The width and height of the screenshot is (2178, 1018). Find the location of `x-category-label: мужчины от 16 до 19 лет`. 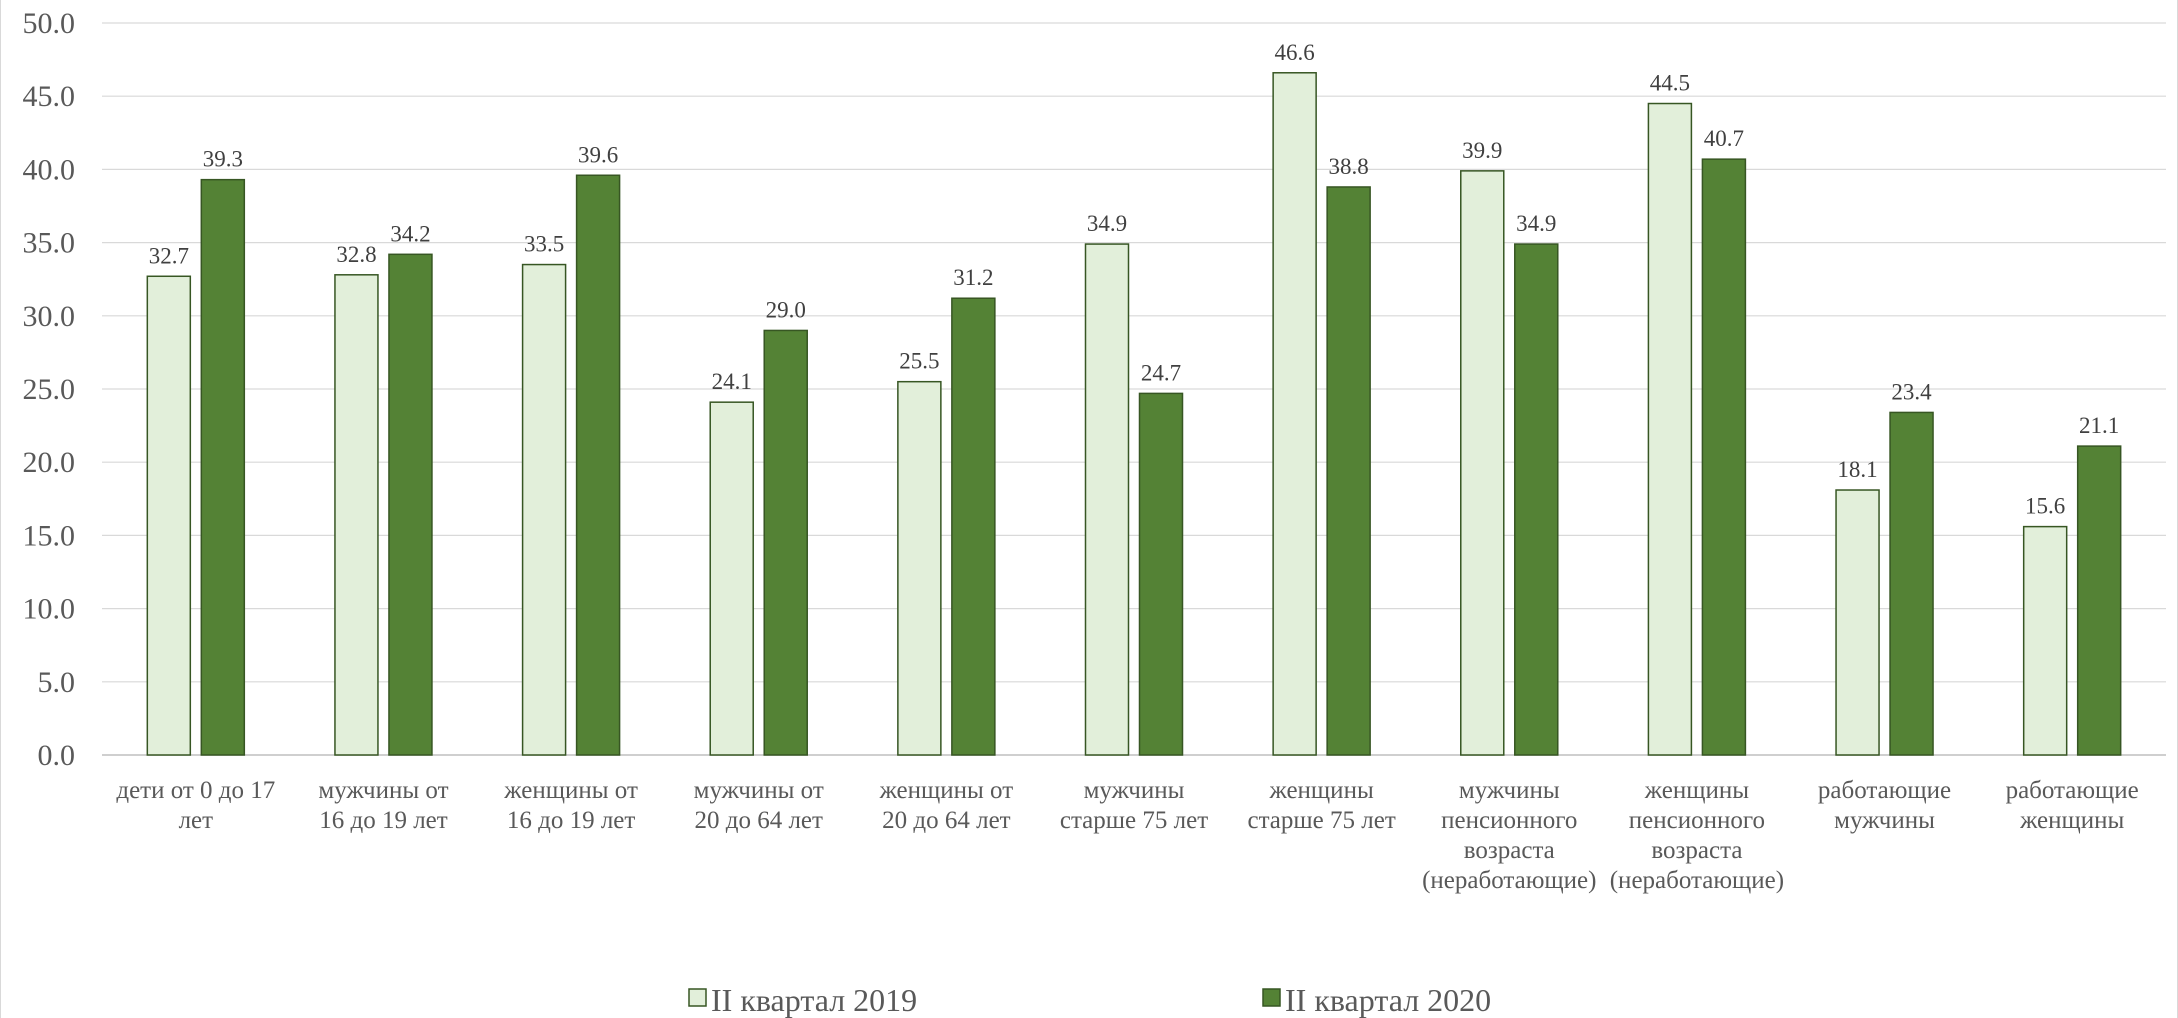

x-category-label: мужчины от 16 до 19 лет is located at coordinates (383, 805).